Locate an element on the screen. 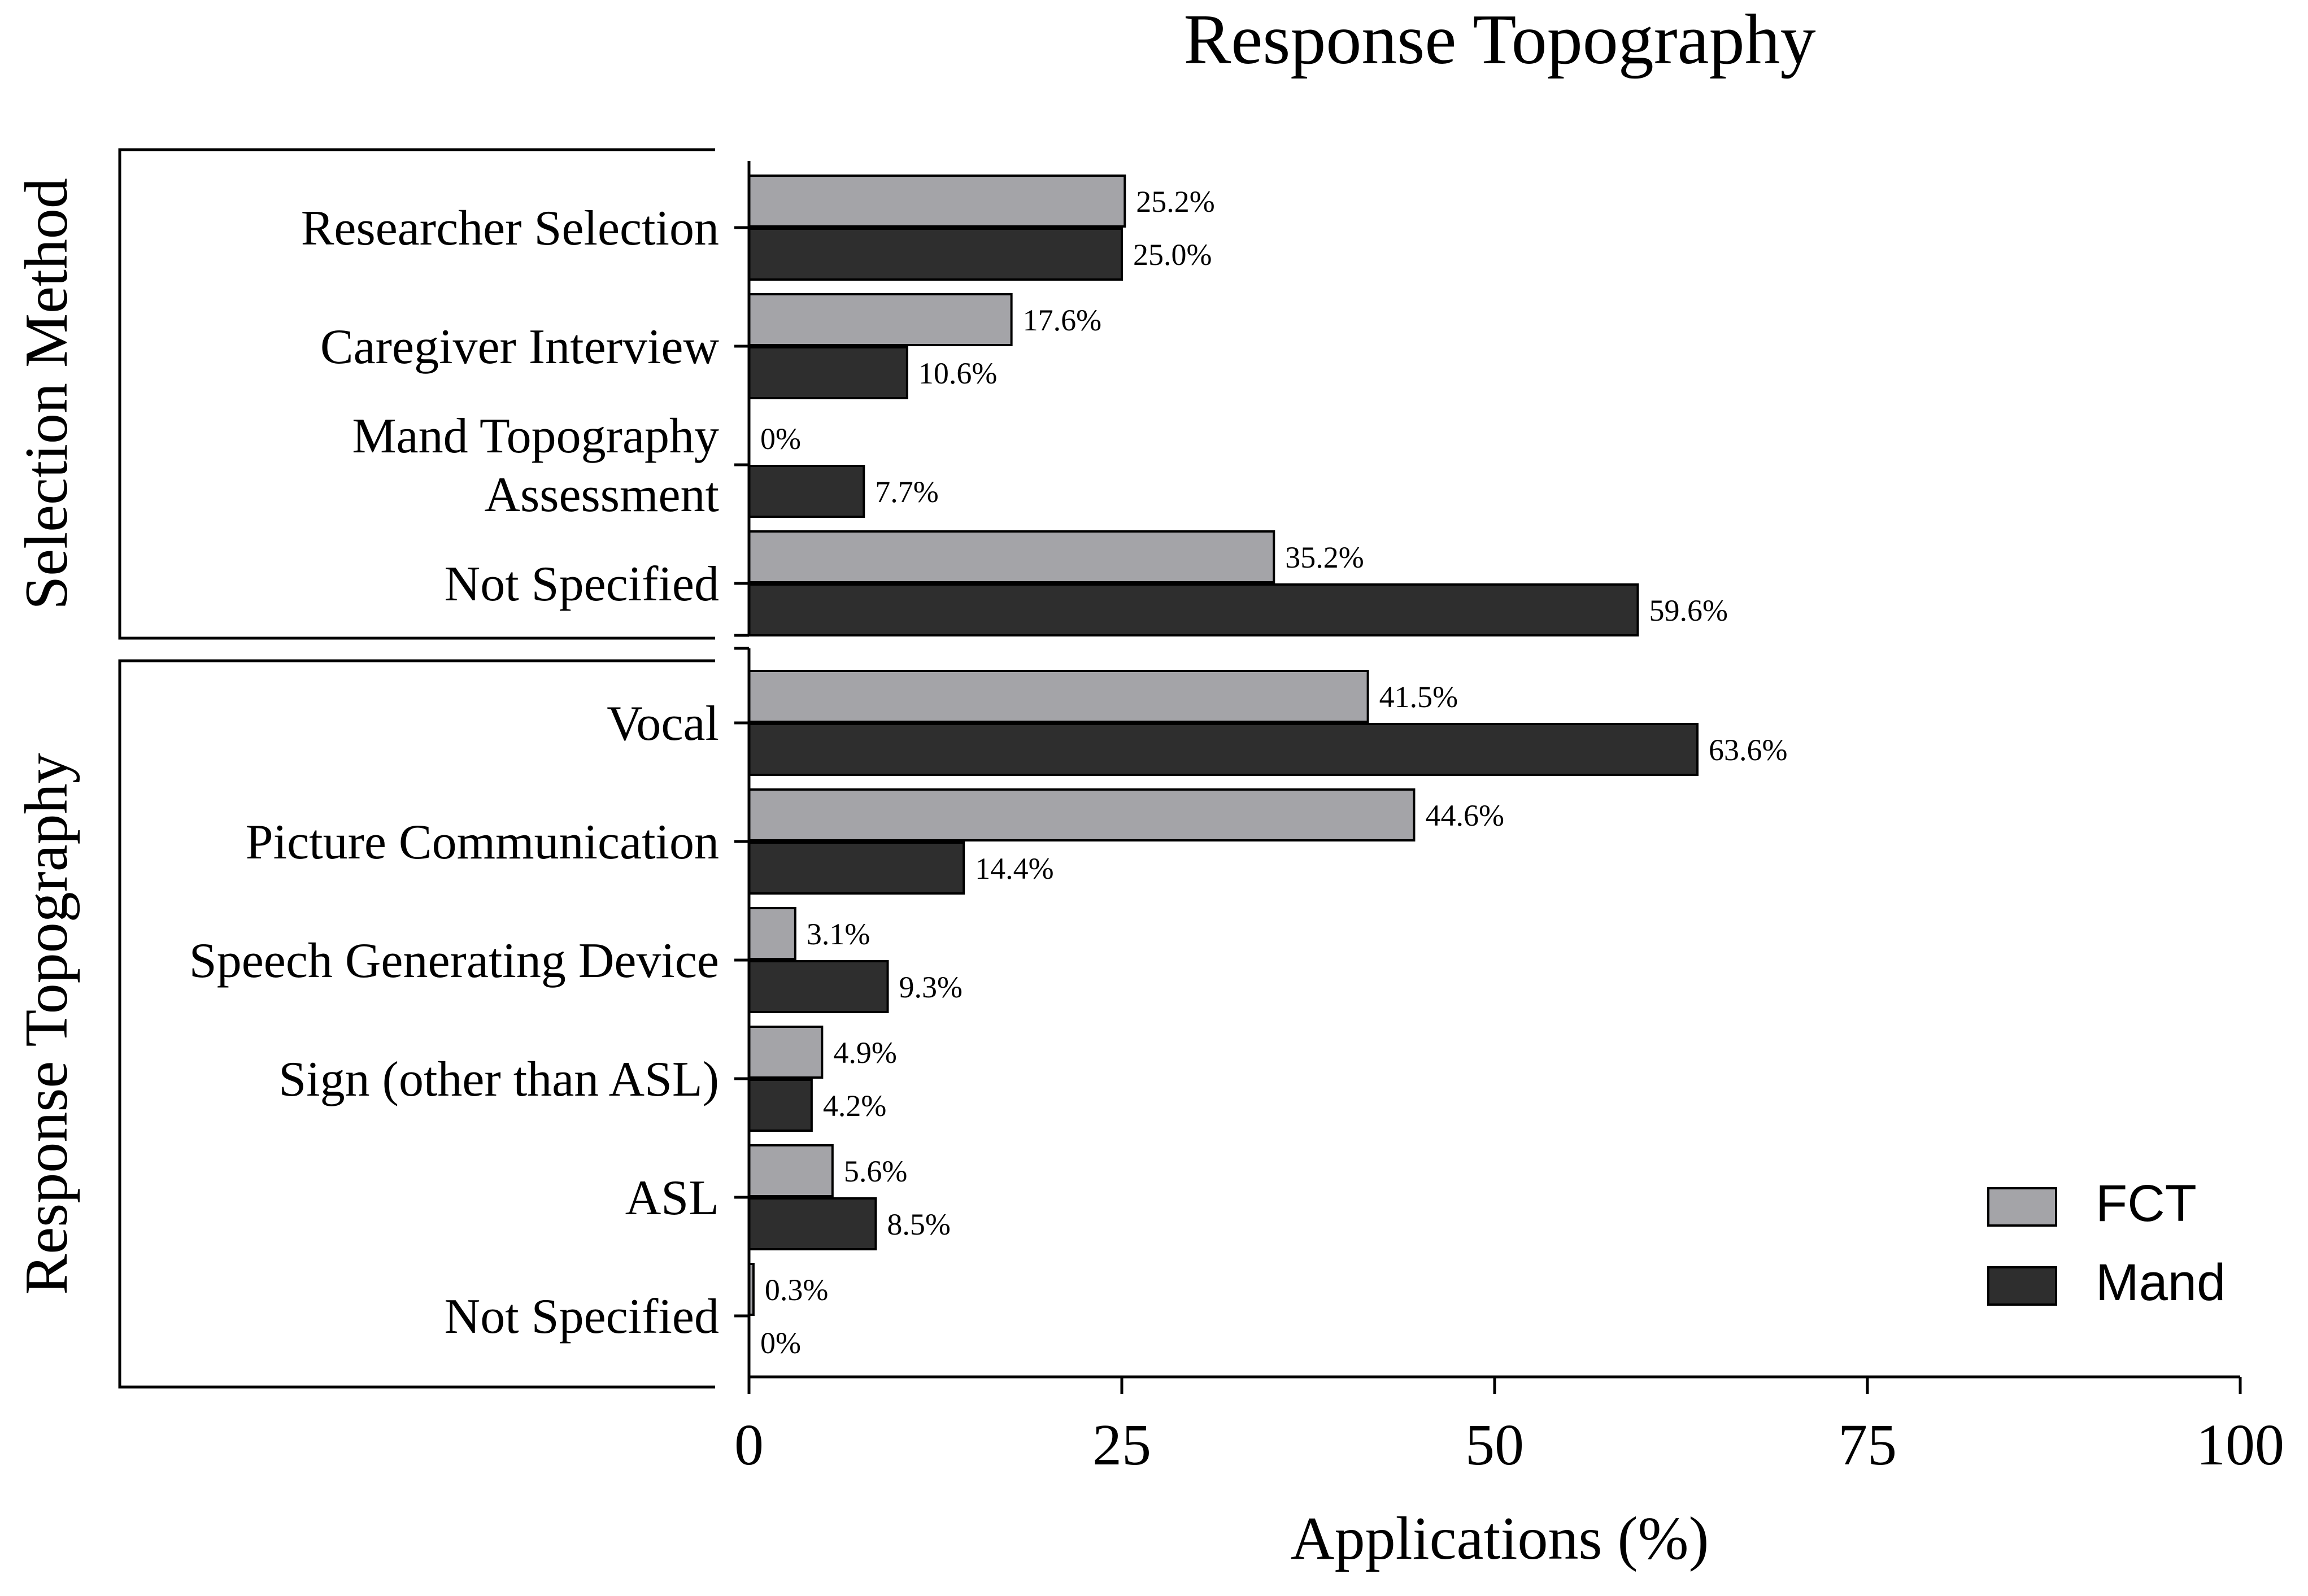 The height and width of the screenshot is (1596, 2308). legend-label-mand: Mand is located at coordinates (2161, 1282).